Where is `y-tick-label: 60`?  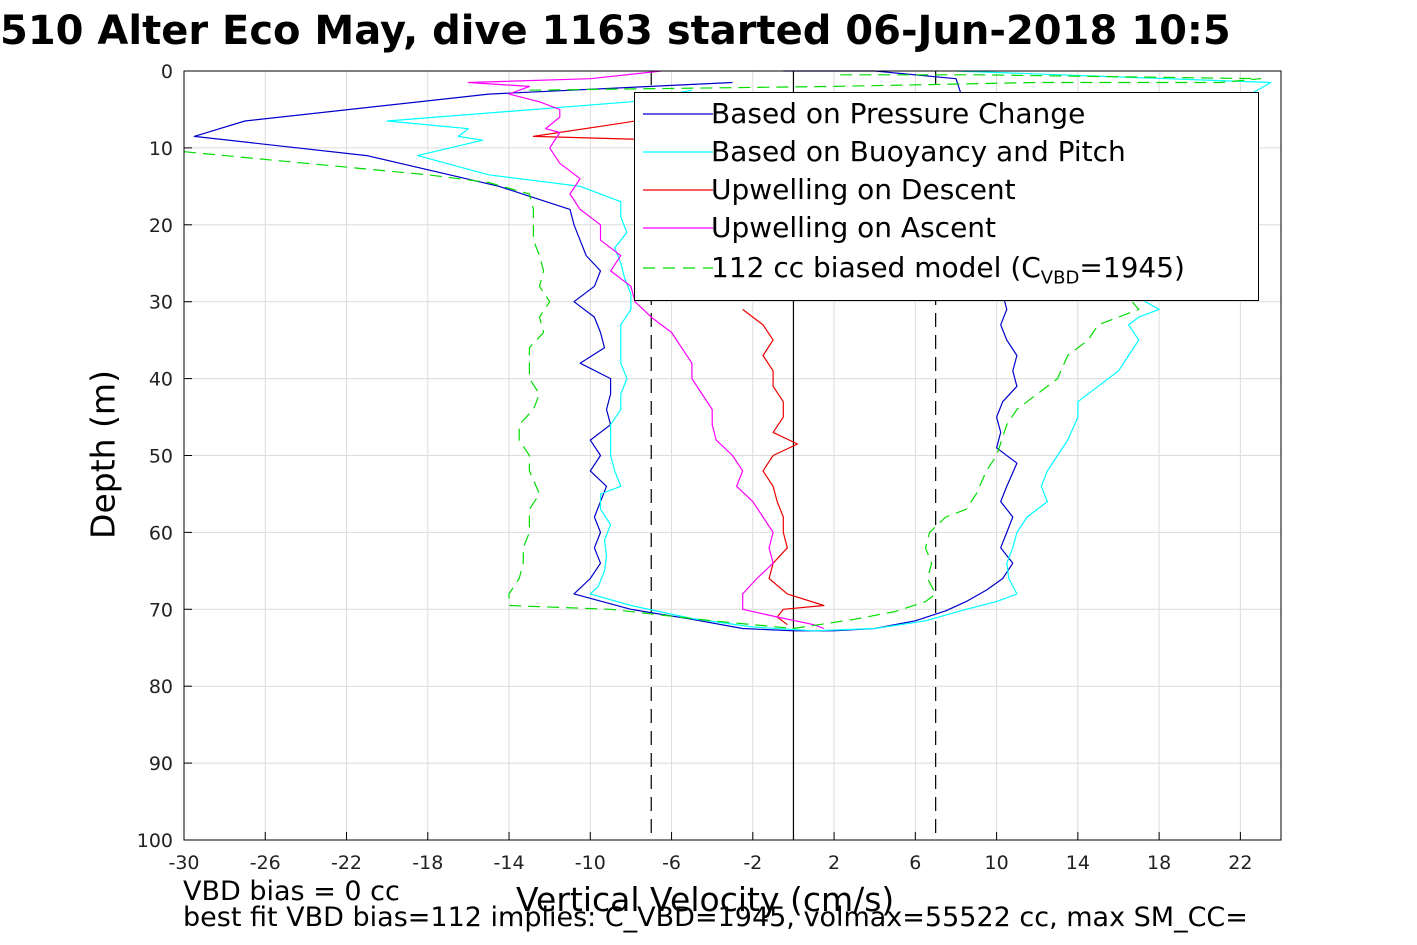
y-tick-label: 60 is located at coordinates (161, 533).